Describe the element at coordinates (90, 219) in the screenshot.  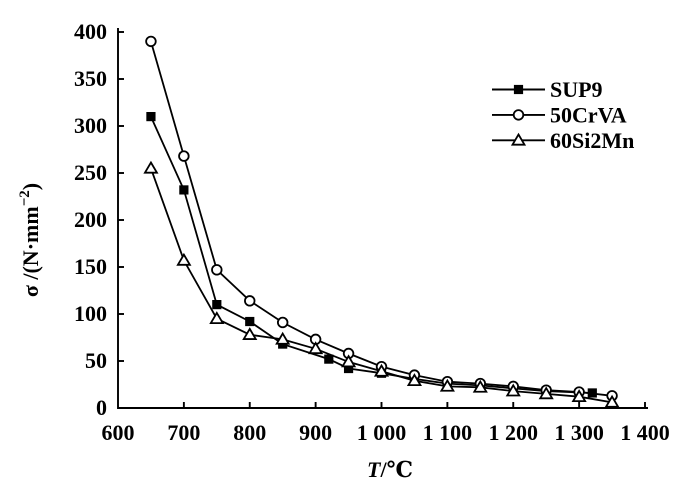
I see `y-tick-label: 200` at that location.